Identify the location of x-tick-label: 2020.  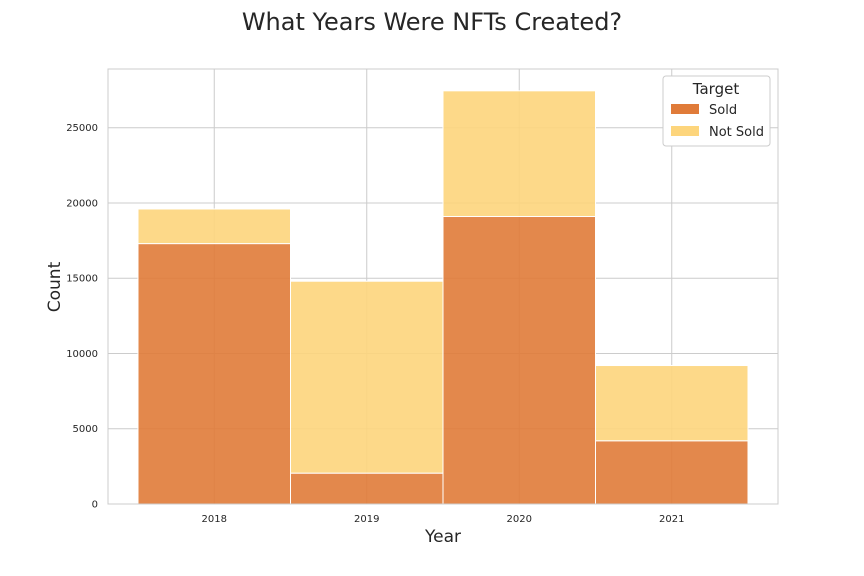
(519, 519).